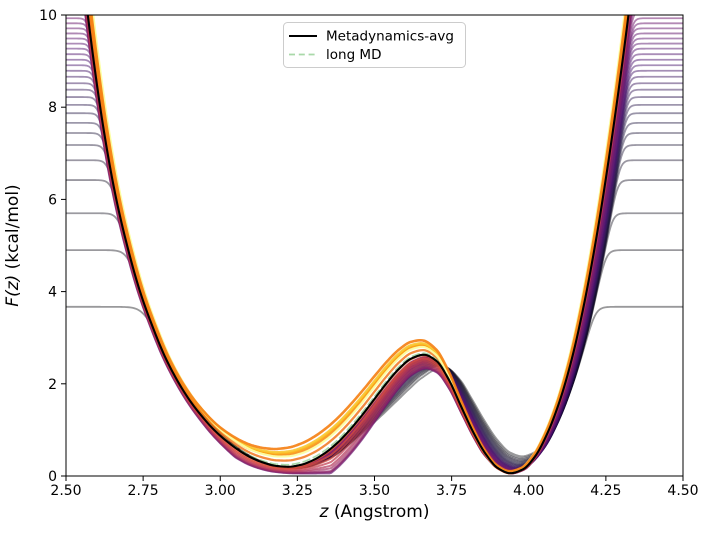  Describe the element at coordinates (390, 37) in the screenshot. I see `legend-metadynamics-avg-label: Metadynamics-avg` at that location.